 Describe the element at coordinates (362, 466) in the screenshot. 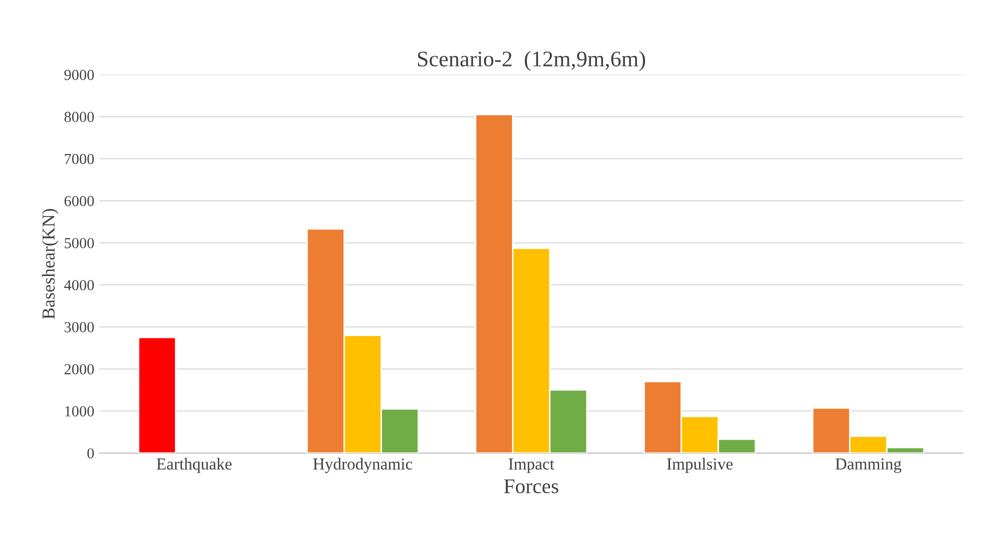

I see `x-tick-label: Hydrodynamic` at that location.